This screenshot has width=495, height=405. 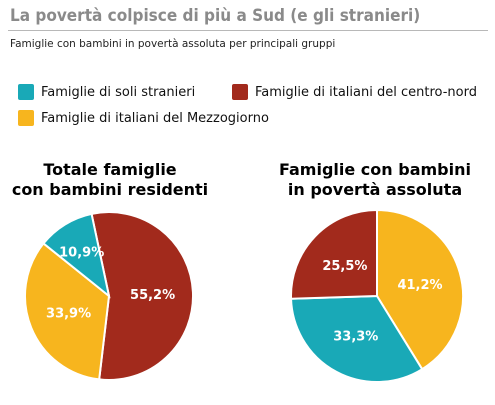 I want to click on pie-totale-slice-stranieri, so click(x=76, y=255).